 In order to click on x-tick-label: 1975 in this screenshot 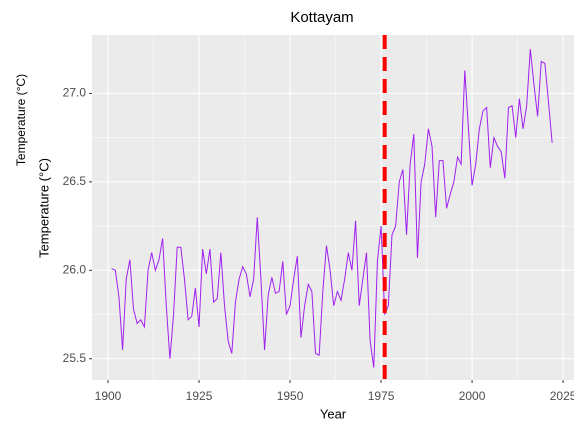, I will do `click(381, 396)`.